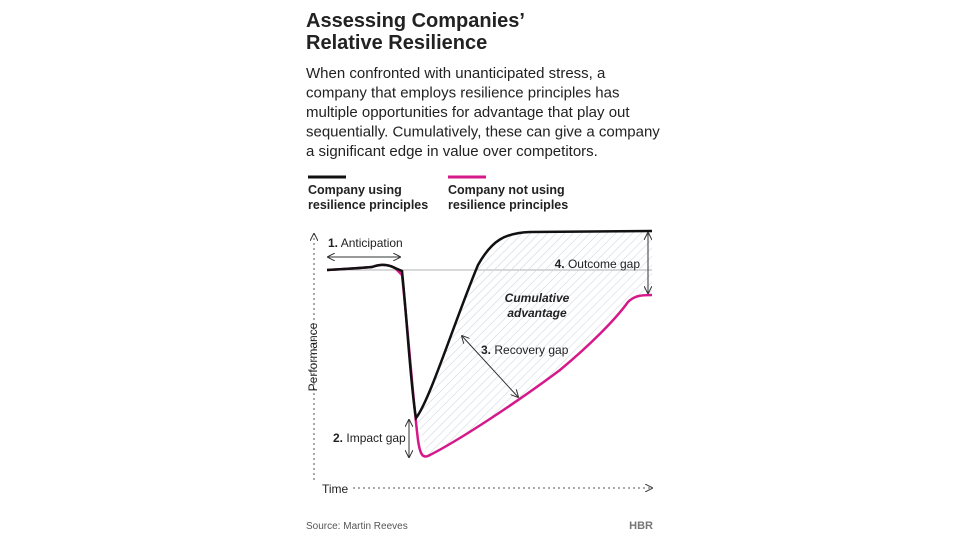 The height and width of the screenshot is (540, 960). I want to click on area-label: advantage, so click(537, 313).